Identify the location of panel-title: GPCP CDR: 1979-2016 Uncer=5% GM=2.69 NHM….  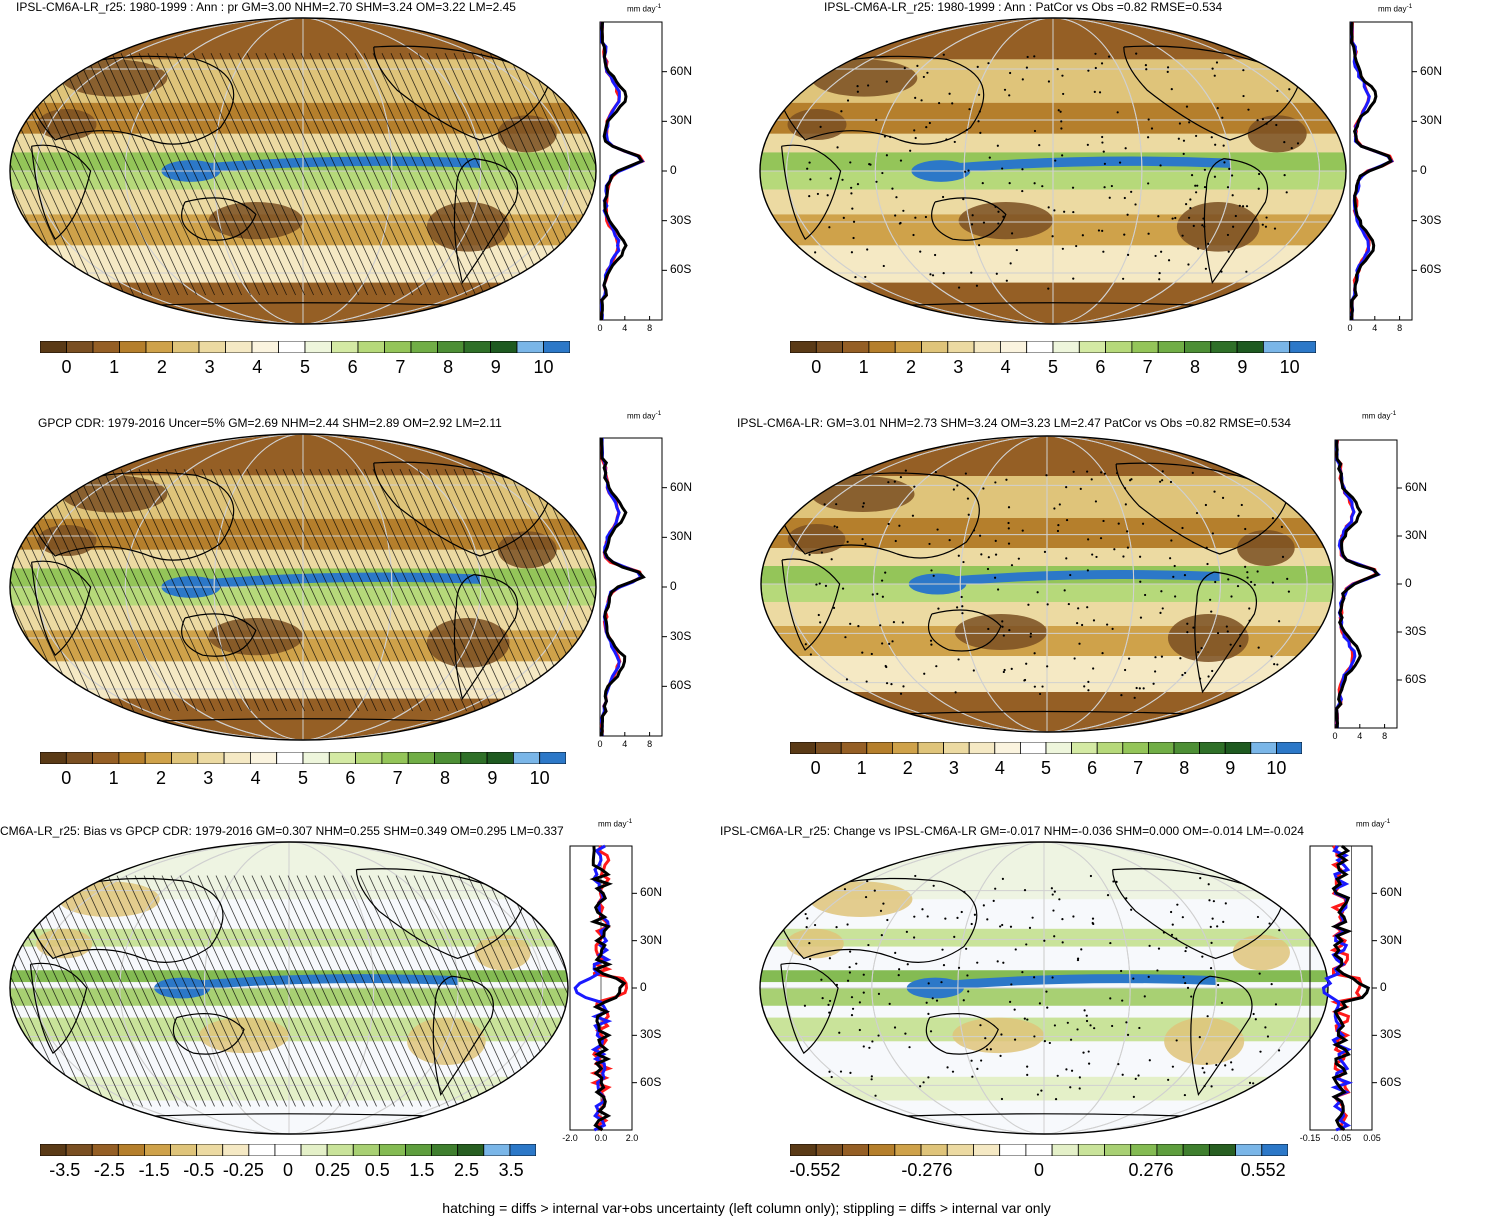
(270, 423).